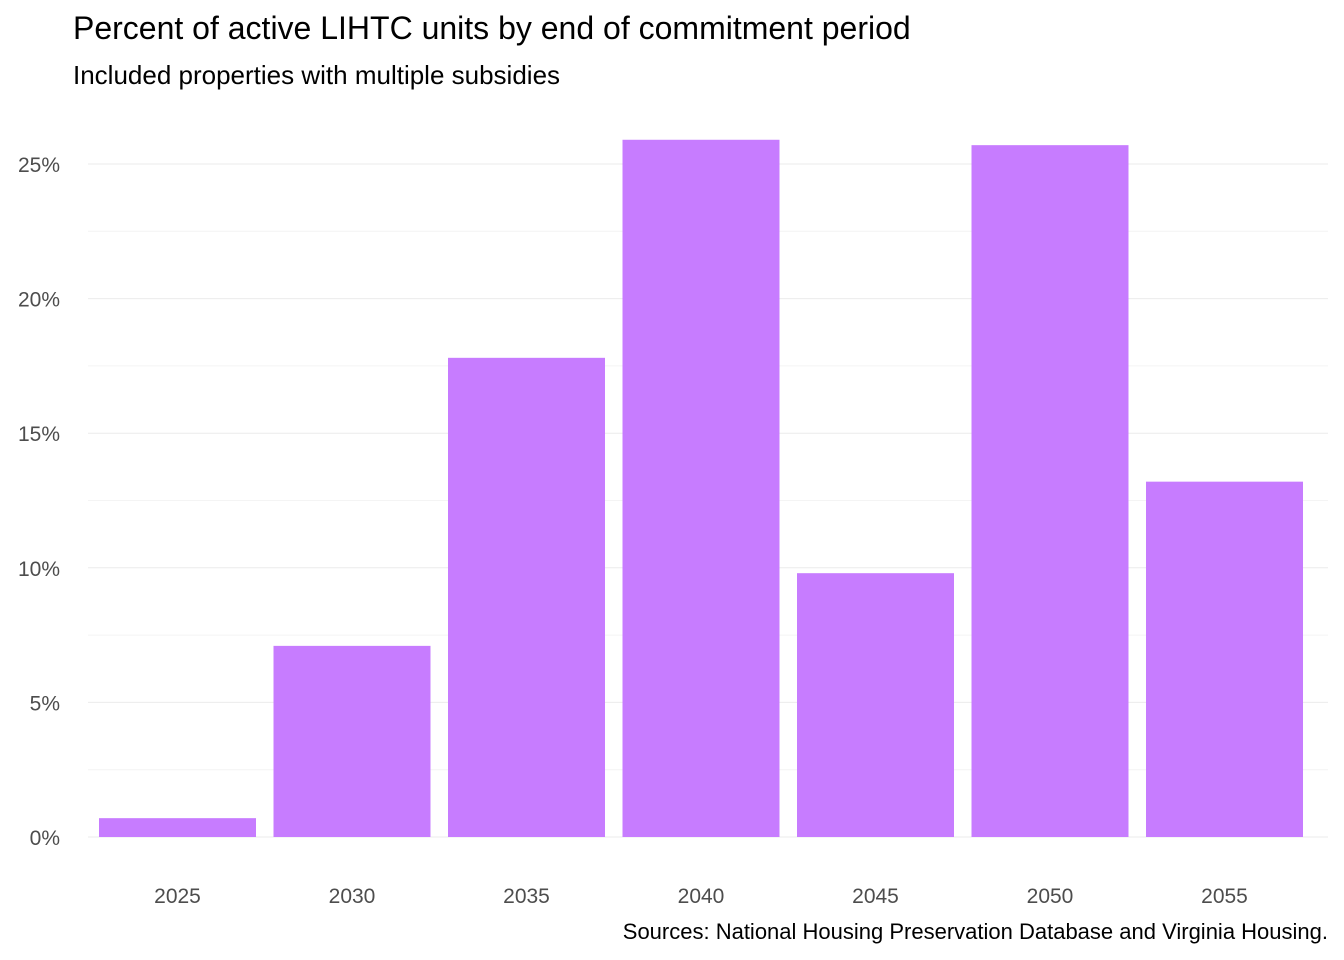 The height and width of the screenshot is (960, 1344). Describe the element at coordinates (177, 827) in the screenshot. I see `bar-2025` at that location.